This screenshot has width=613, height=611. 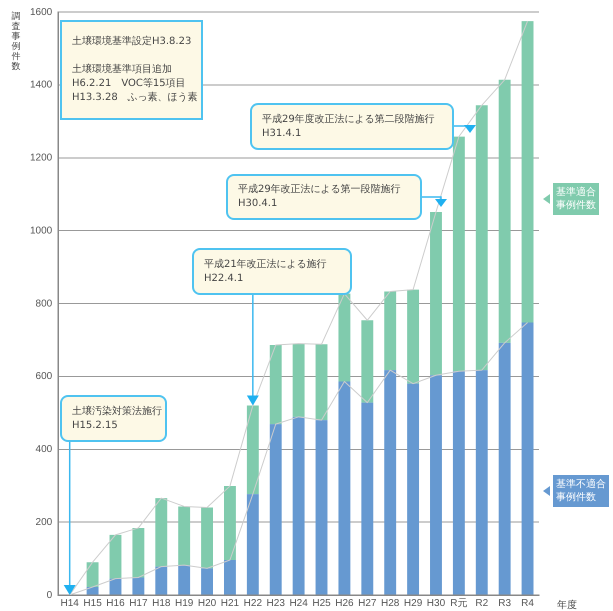 I want to click on text-box: 土壌汚染対策法施行 H15.2.15, so click(x=113, y=418).